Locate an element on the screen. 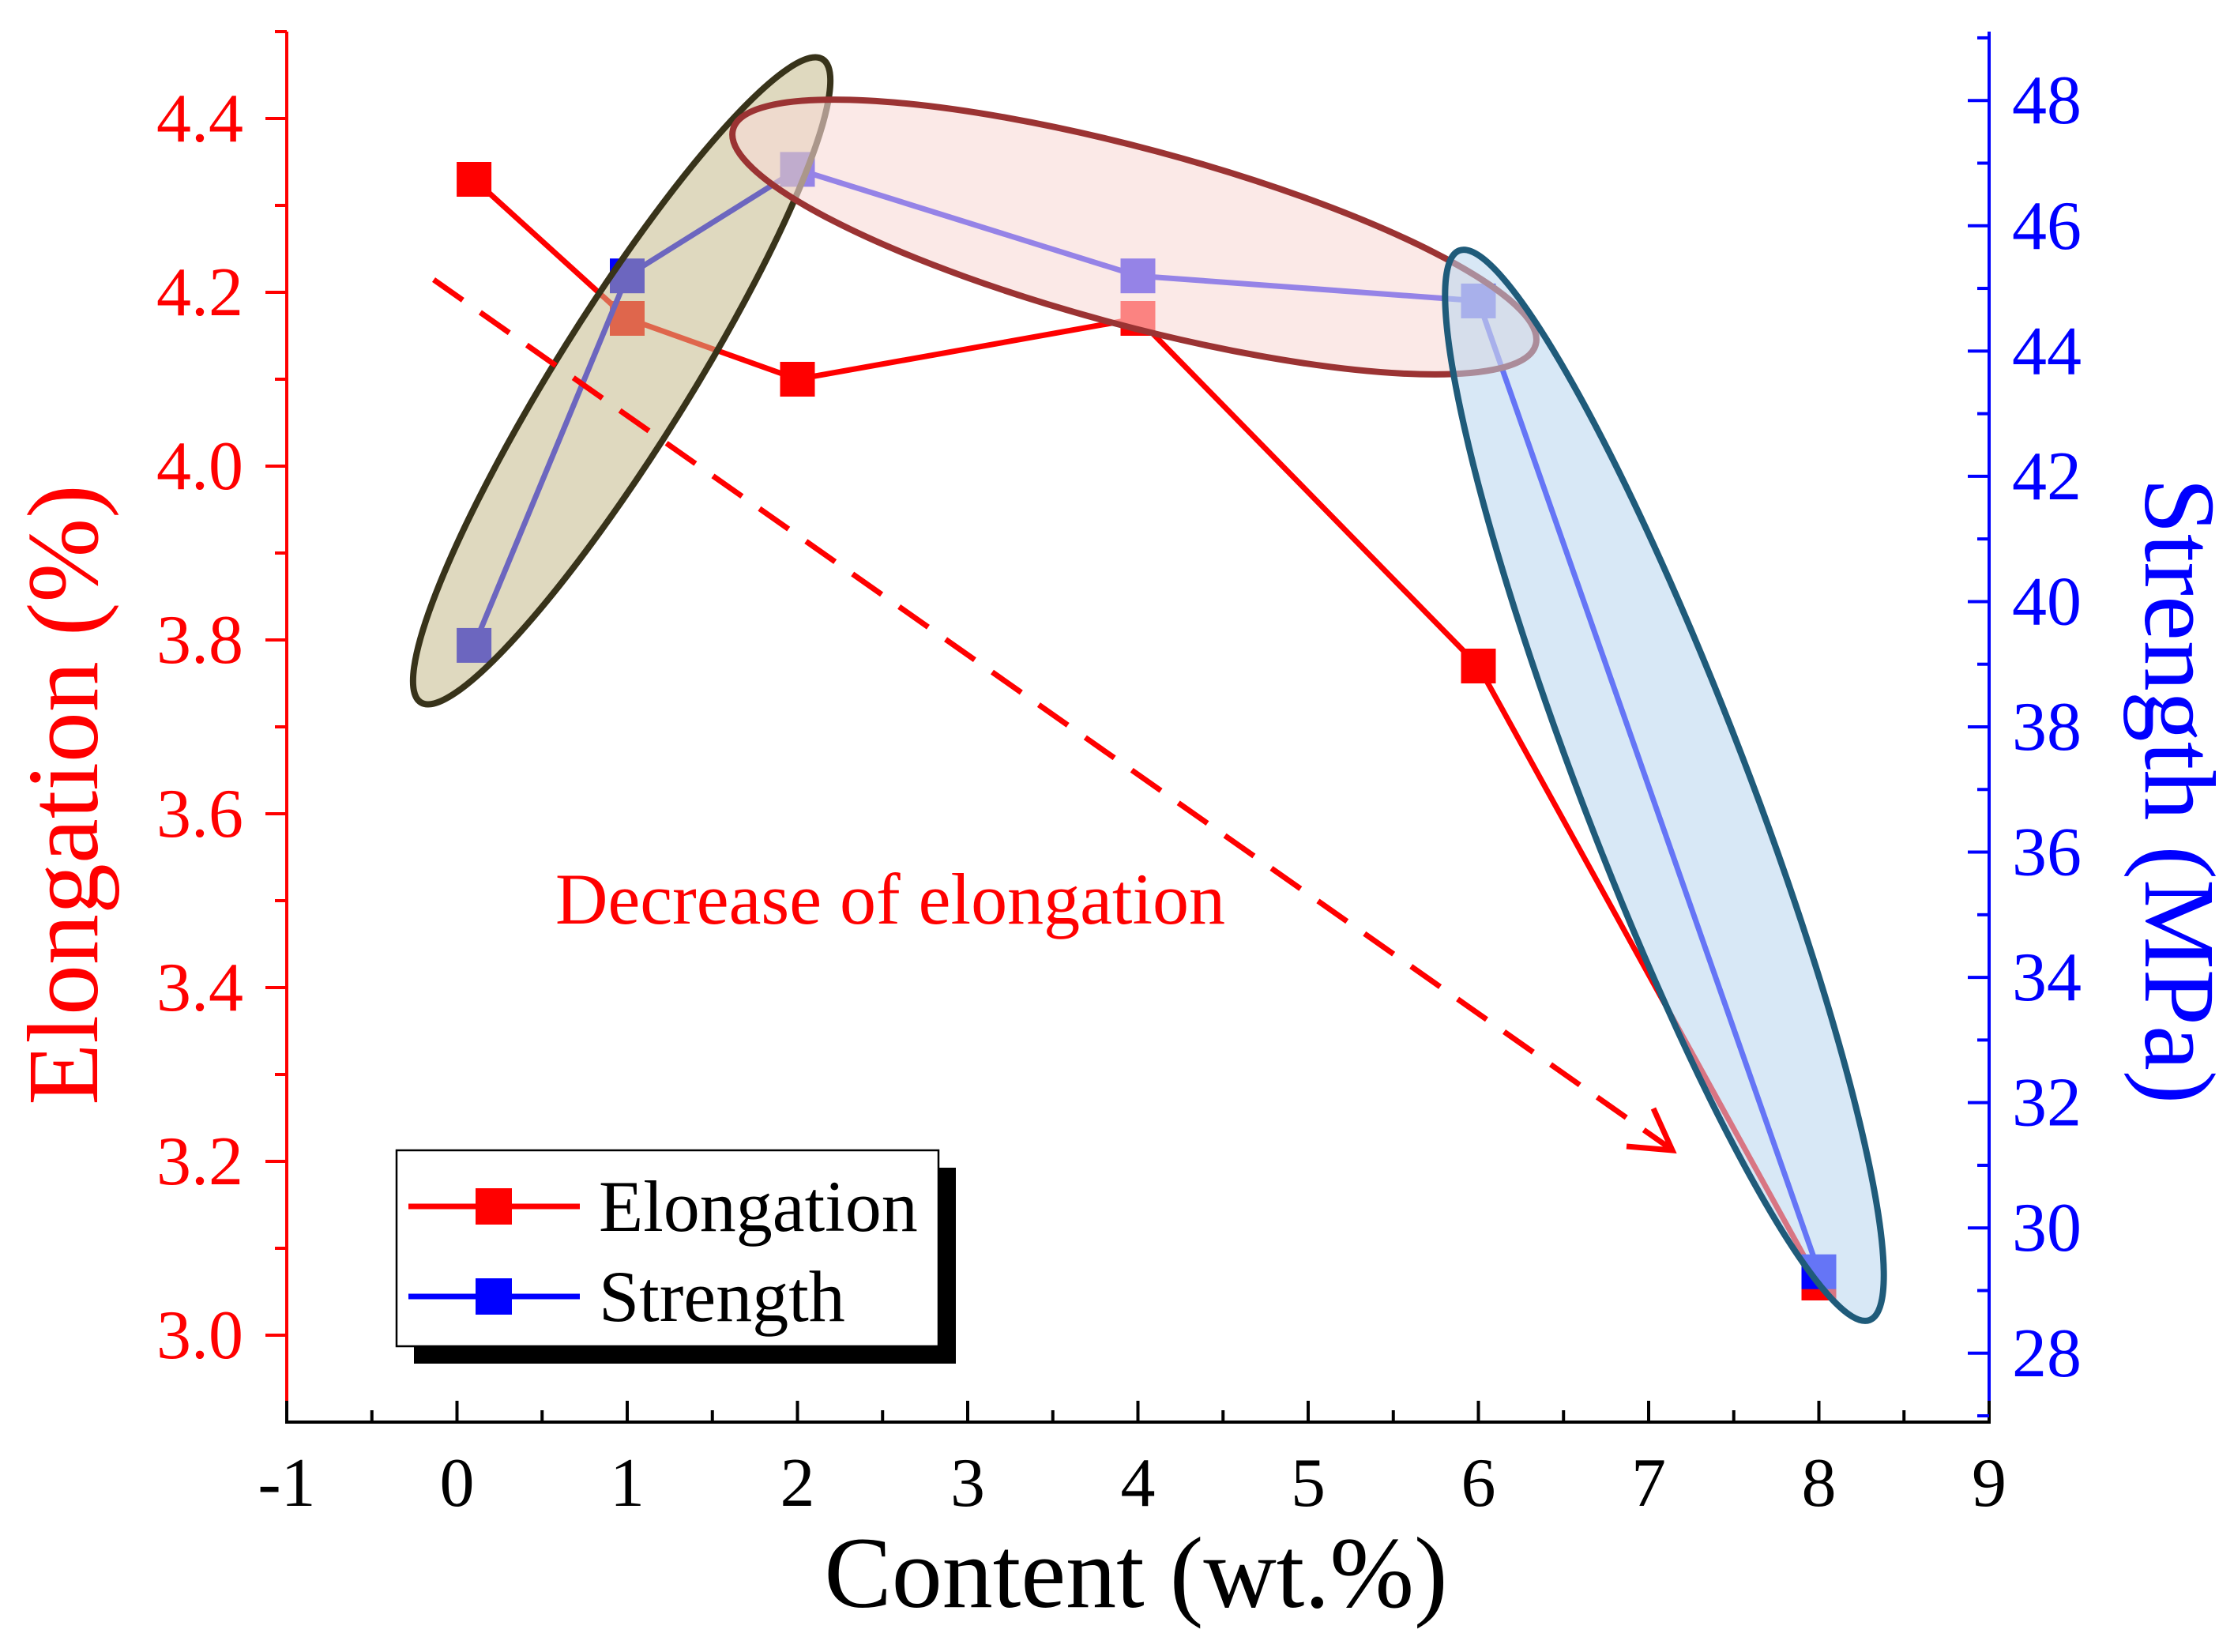 The image size is (2234, 1652). legend-label-strength: Strength is located at coordinates (722, 1296).